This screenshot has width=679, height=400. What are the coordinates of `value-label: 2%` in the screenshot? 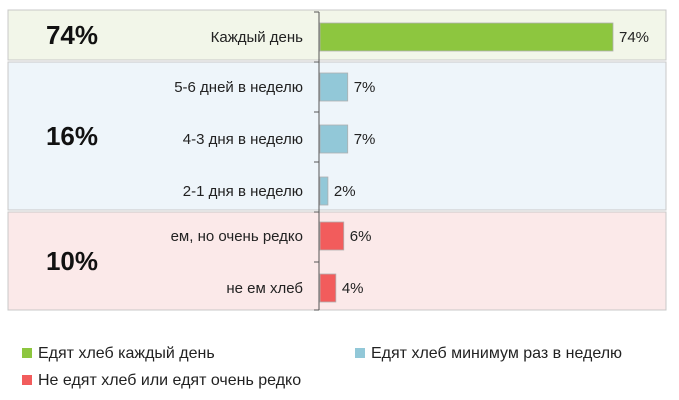 It's located at (345, 191).